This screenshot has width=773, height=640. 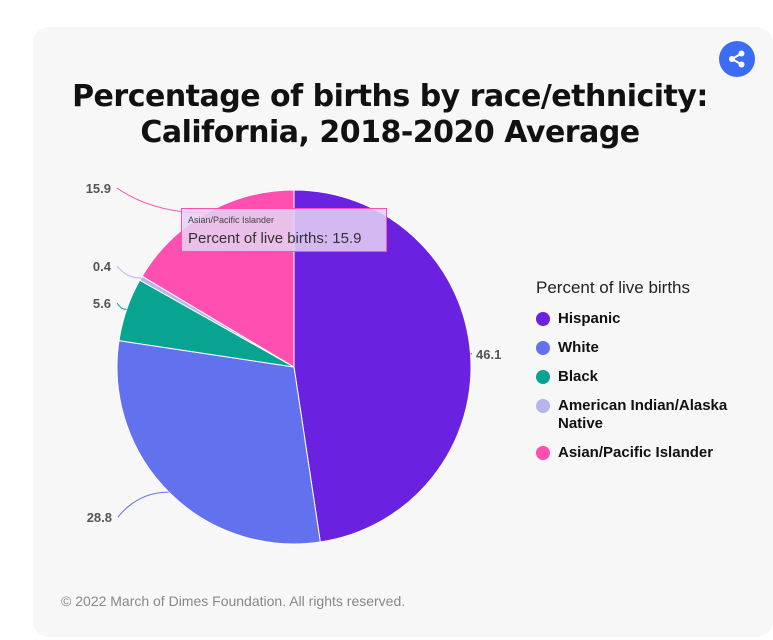 I want to click on share-button, so click(x=737, y=59).